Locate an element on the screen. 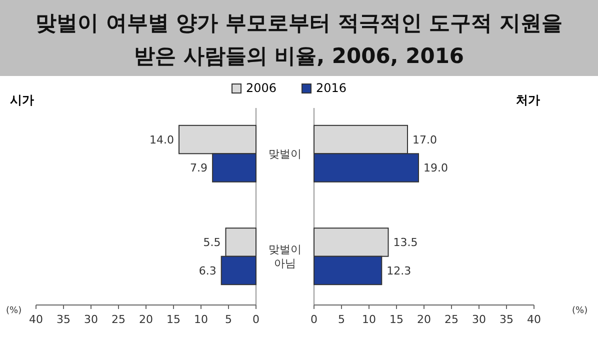 This screenshot has width=598, height=340. chart-title: 처가 is located at coordinates (528, 100).